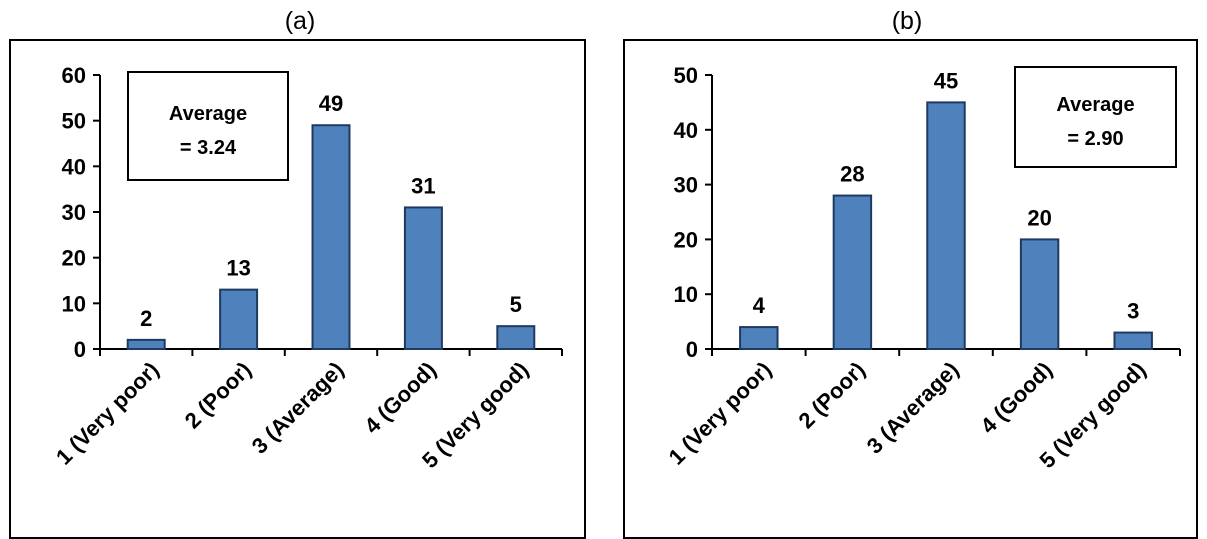  I want to click on panel-label-b: (b), so click(907, 21).